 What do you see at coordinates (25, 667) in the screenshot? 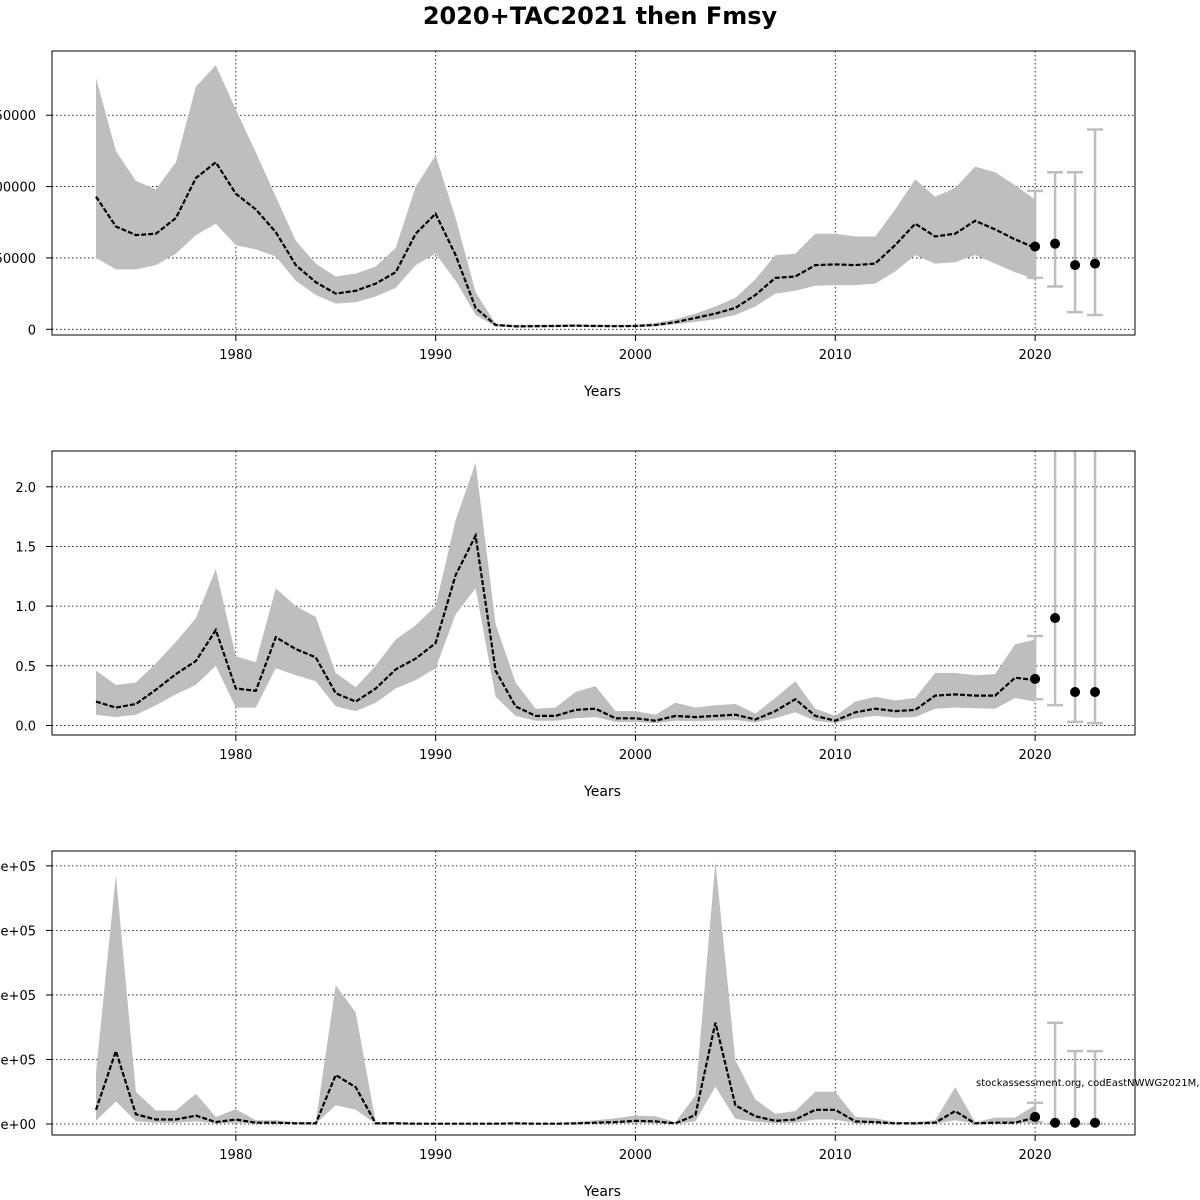
I see `y-tick-label: 0.5` at bounding box center [25, 667].